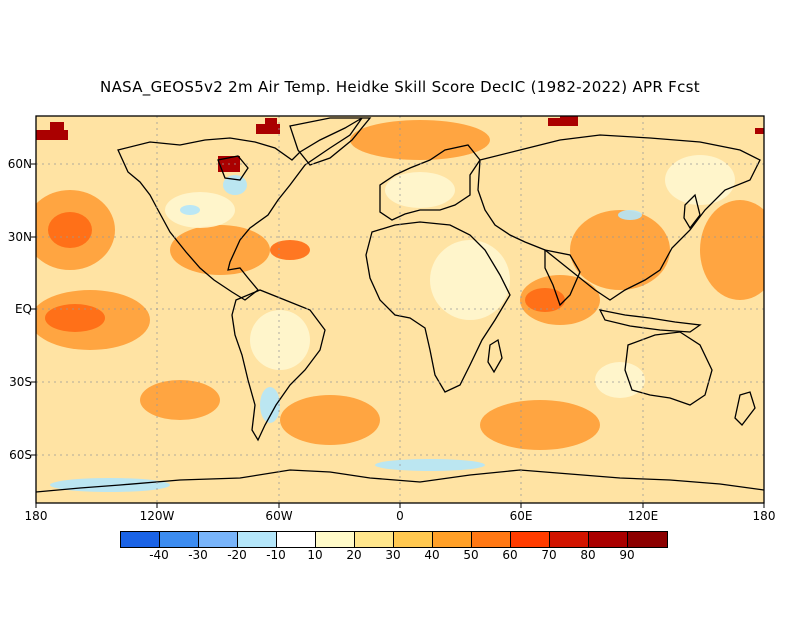 The width and height of the screenshot is (800, 618). I want to click on extreme-score-areas, so click(400, 144).